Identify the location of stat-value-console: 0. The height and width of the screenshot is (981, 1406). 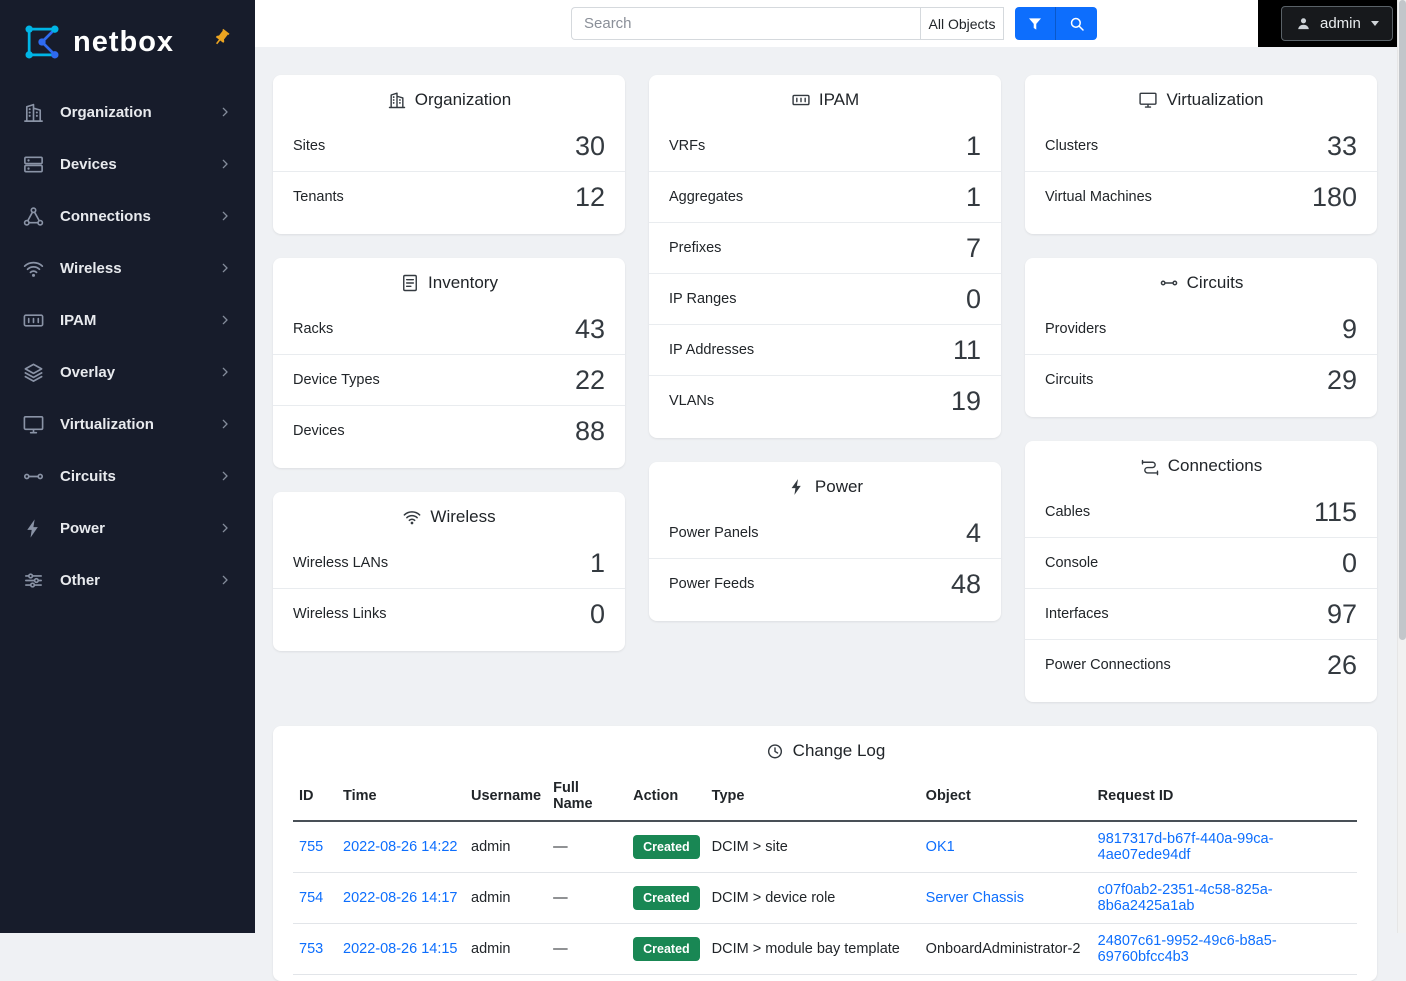
(1349, 563).